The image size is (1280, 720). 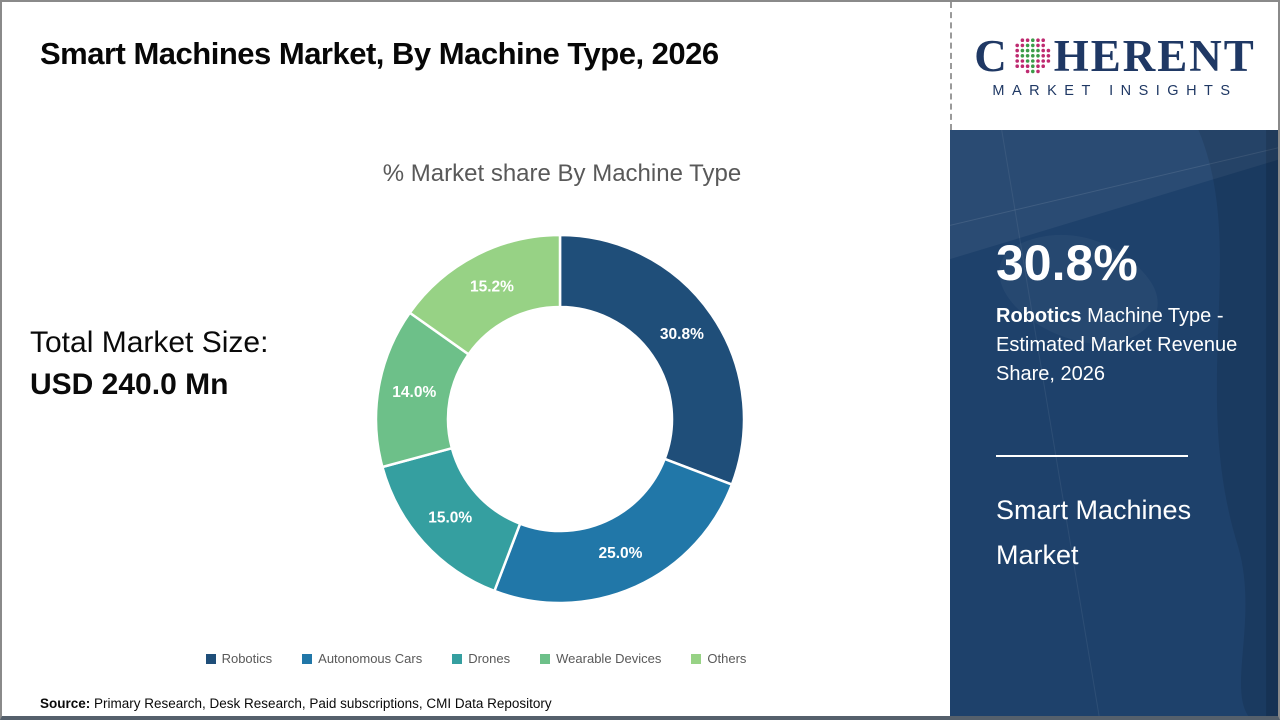 I want to click on donut-segment-robotics, so click(x=652, y=359).